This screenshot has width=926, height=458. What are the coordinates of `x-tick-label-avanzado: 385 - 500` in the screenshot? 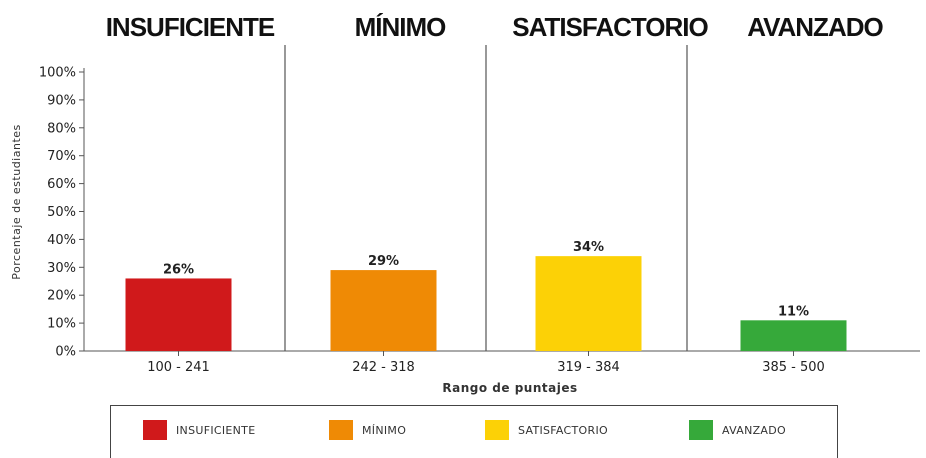 It's located at (793, 367).